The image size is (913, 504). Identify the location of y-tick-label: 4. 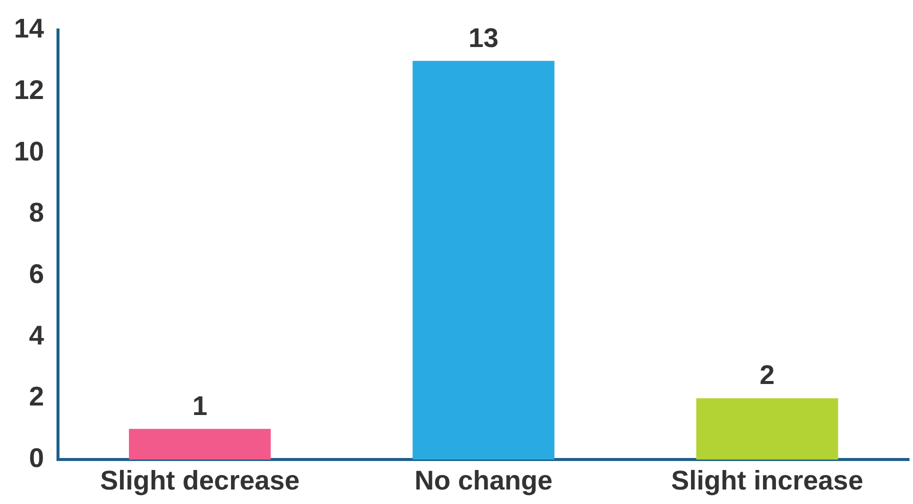
(36, 335).